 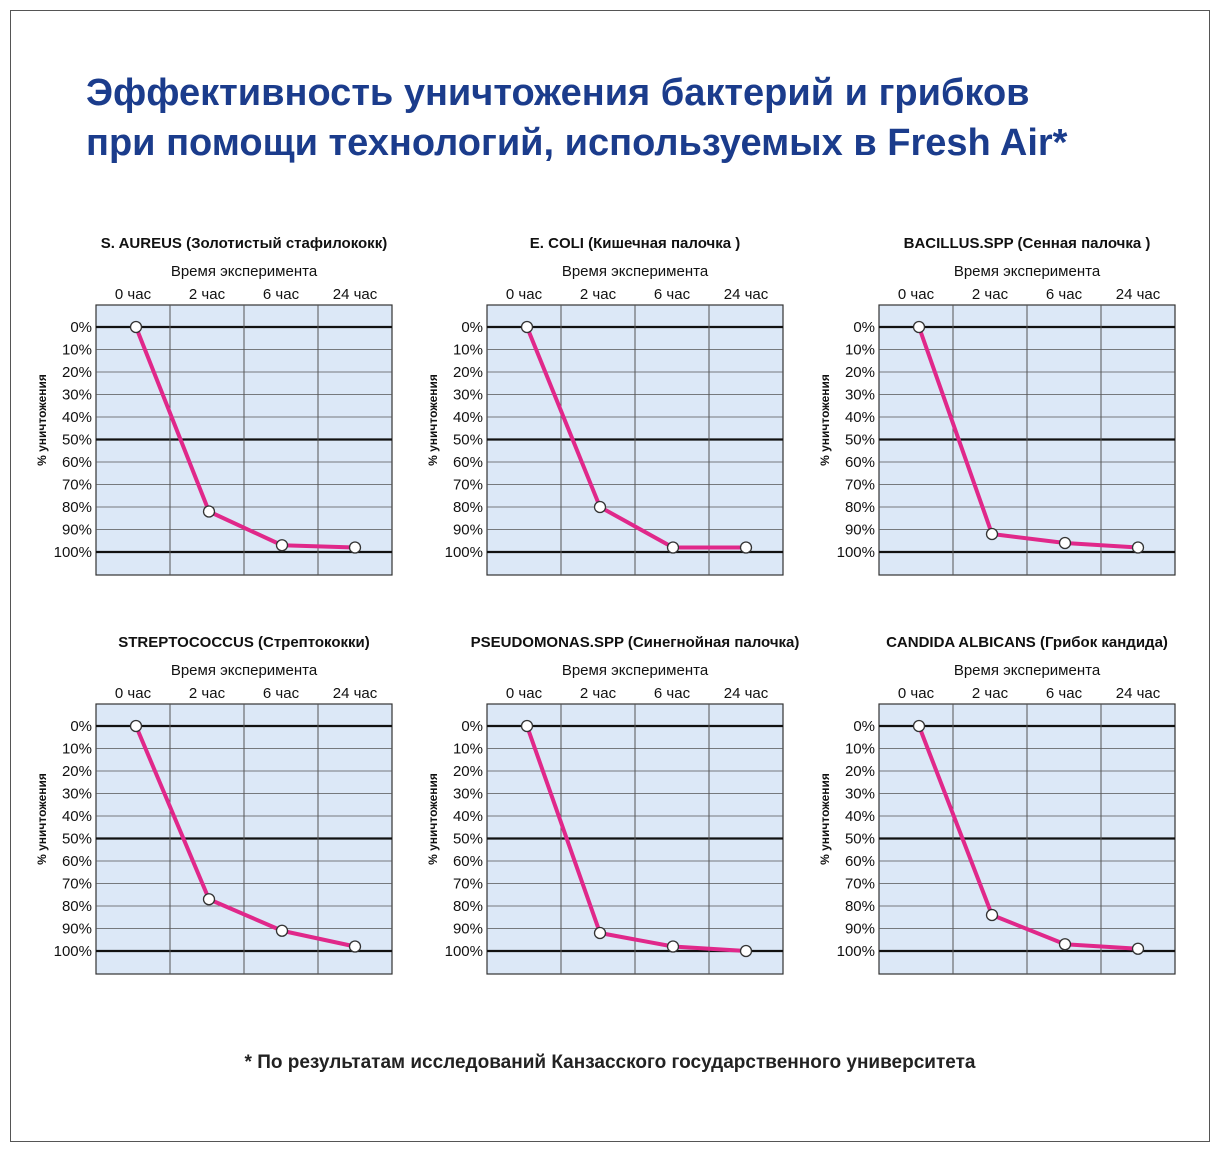 I want to click on chart-title: BACILLUS.SPP (Сенная палочка ), so click(x=1027, y=243).